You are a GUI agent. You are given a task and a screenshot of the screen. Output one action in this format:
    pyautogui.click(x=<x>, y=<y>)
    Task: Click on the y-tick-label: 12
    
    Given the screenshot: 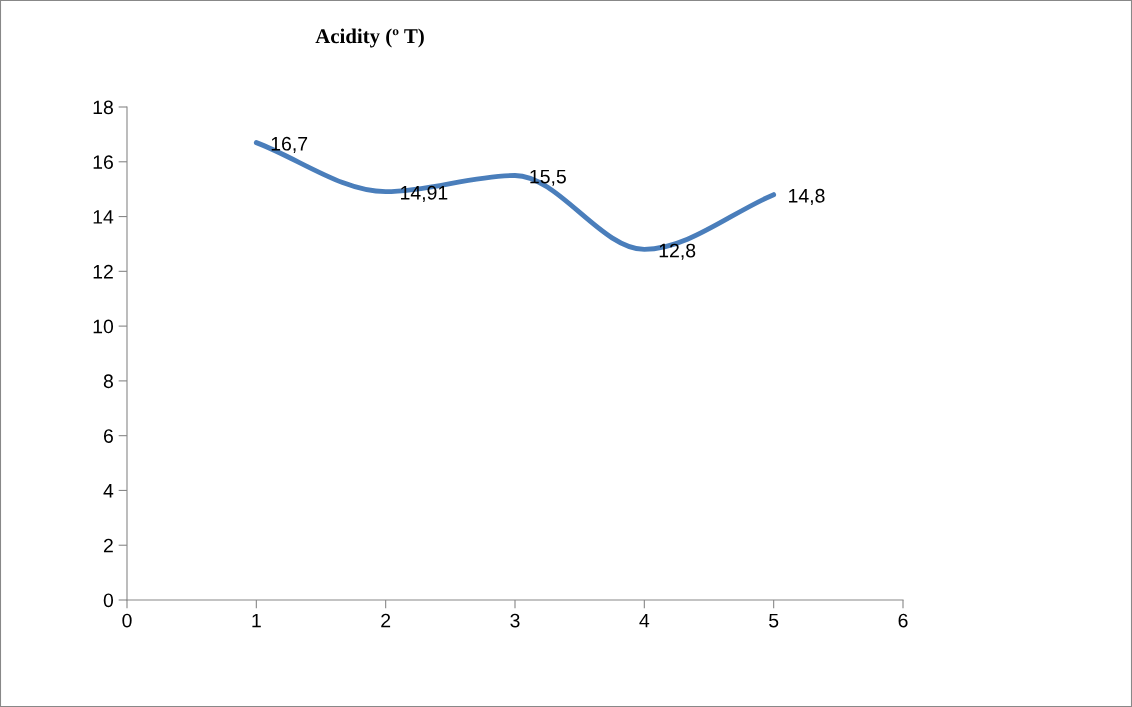 What is the action you would take?
    pyautogui.click(x=103, y=271)
    